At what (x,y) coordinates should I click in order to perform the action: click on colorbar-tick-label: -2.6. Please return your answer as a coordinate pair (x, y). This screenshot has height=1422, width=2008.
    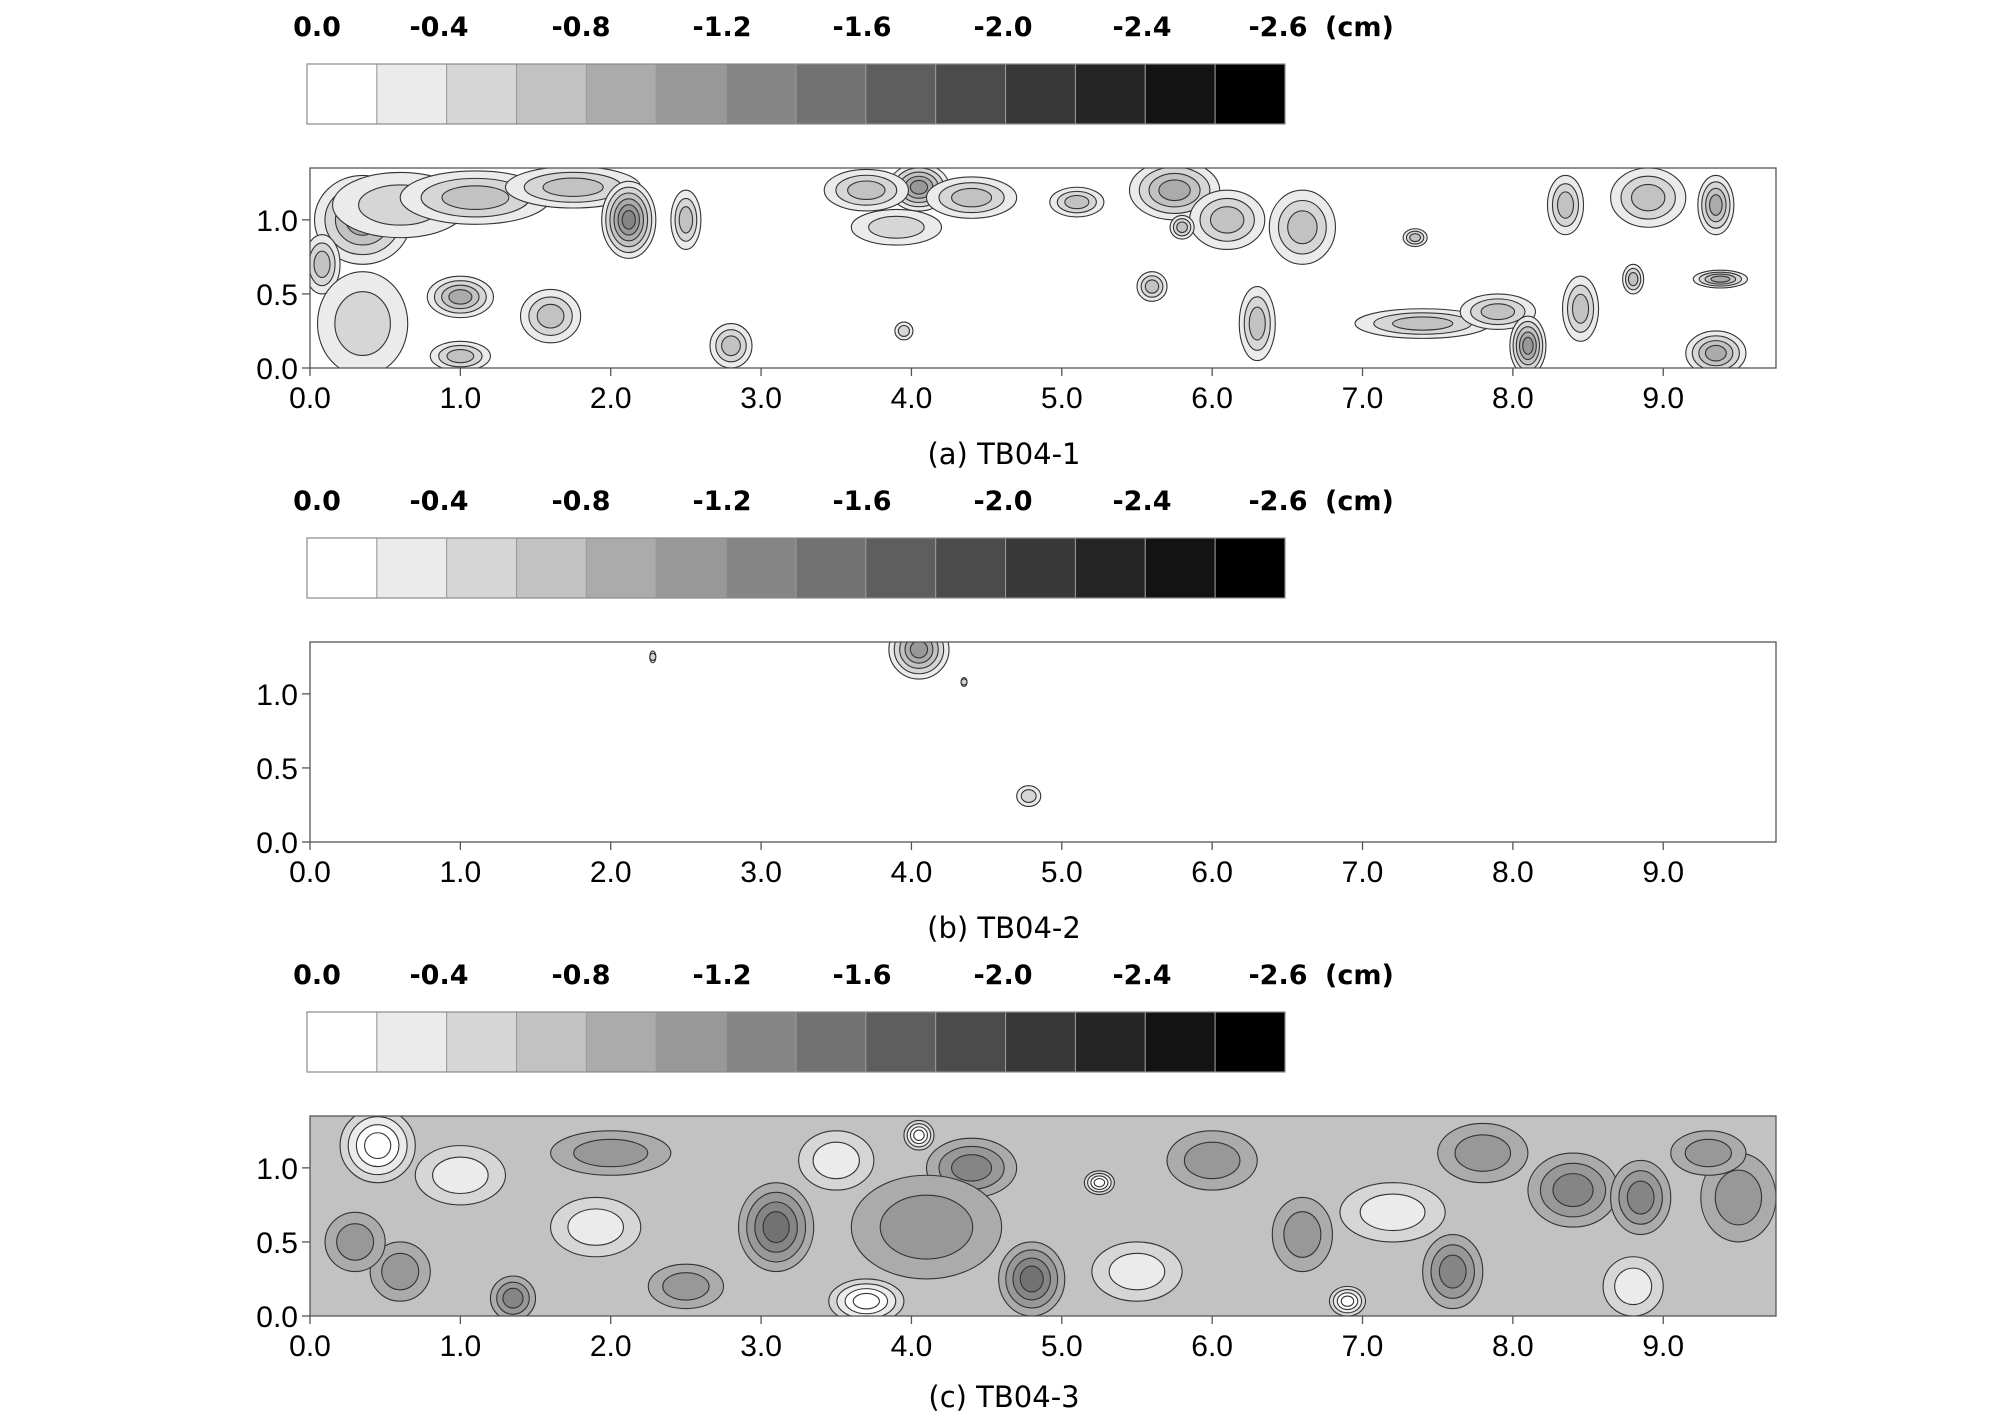
    Looking at the image, I should click on (1278, 975).